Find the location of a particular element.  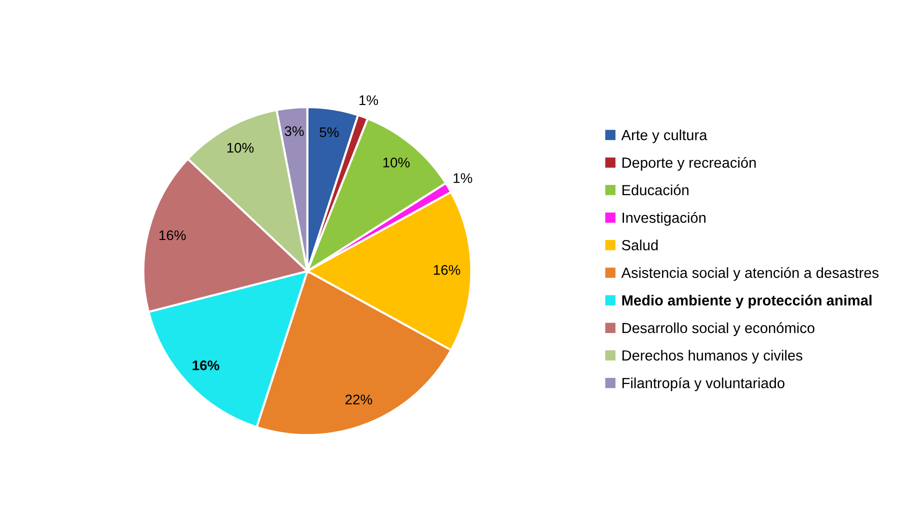

legend-label: Salud is located at coordinates (640, 245).